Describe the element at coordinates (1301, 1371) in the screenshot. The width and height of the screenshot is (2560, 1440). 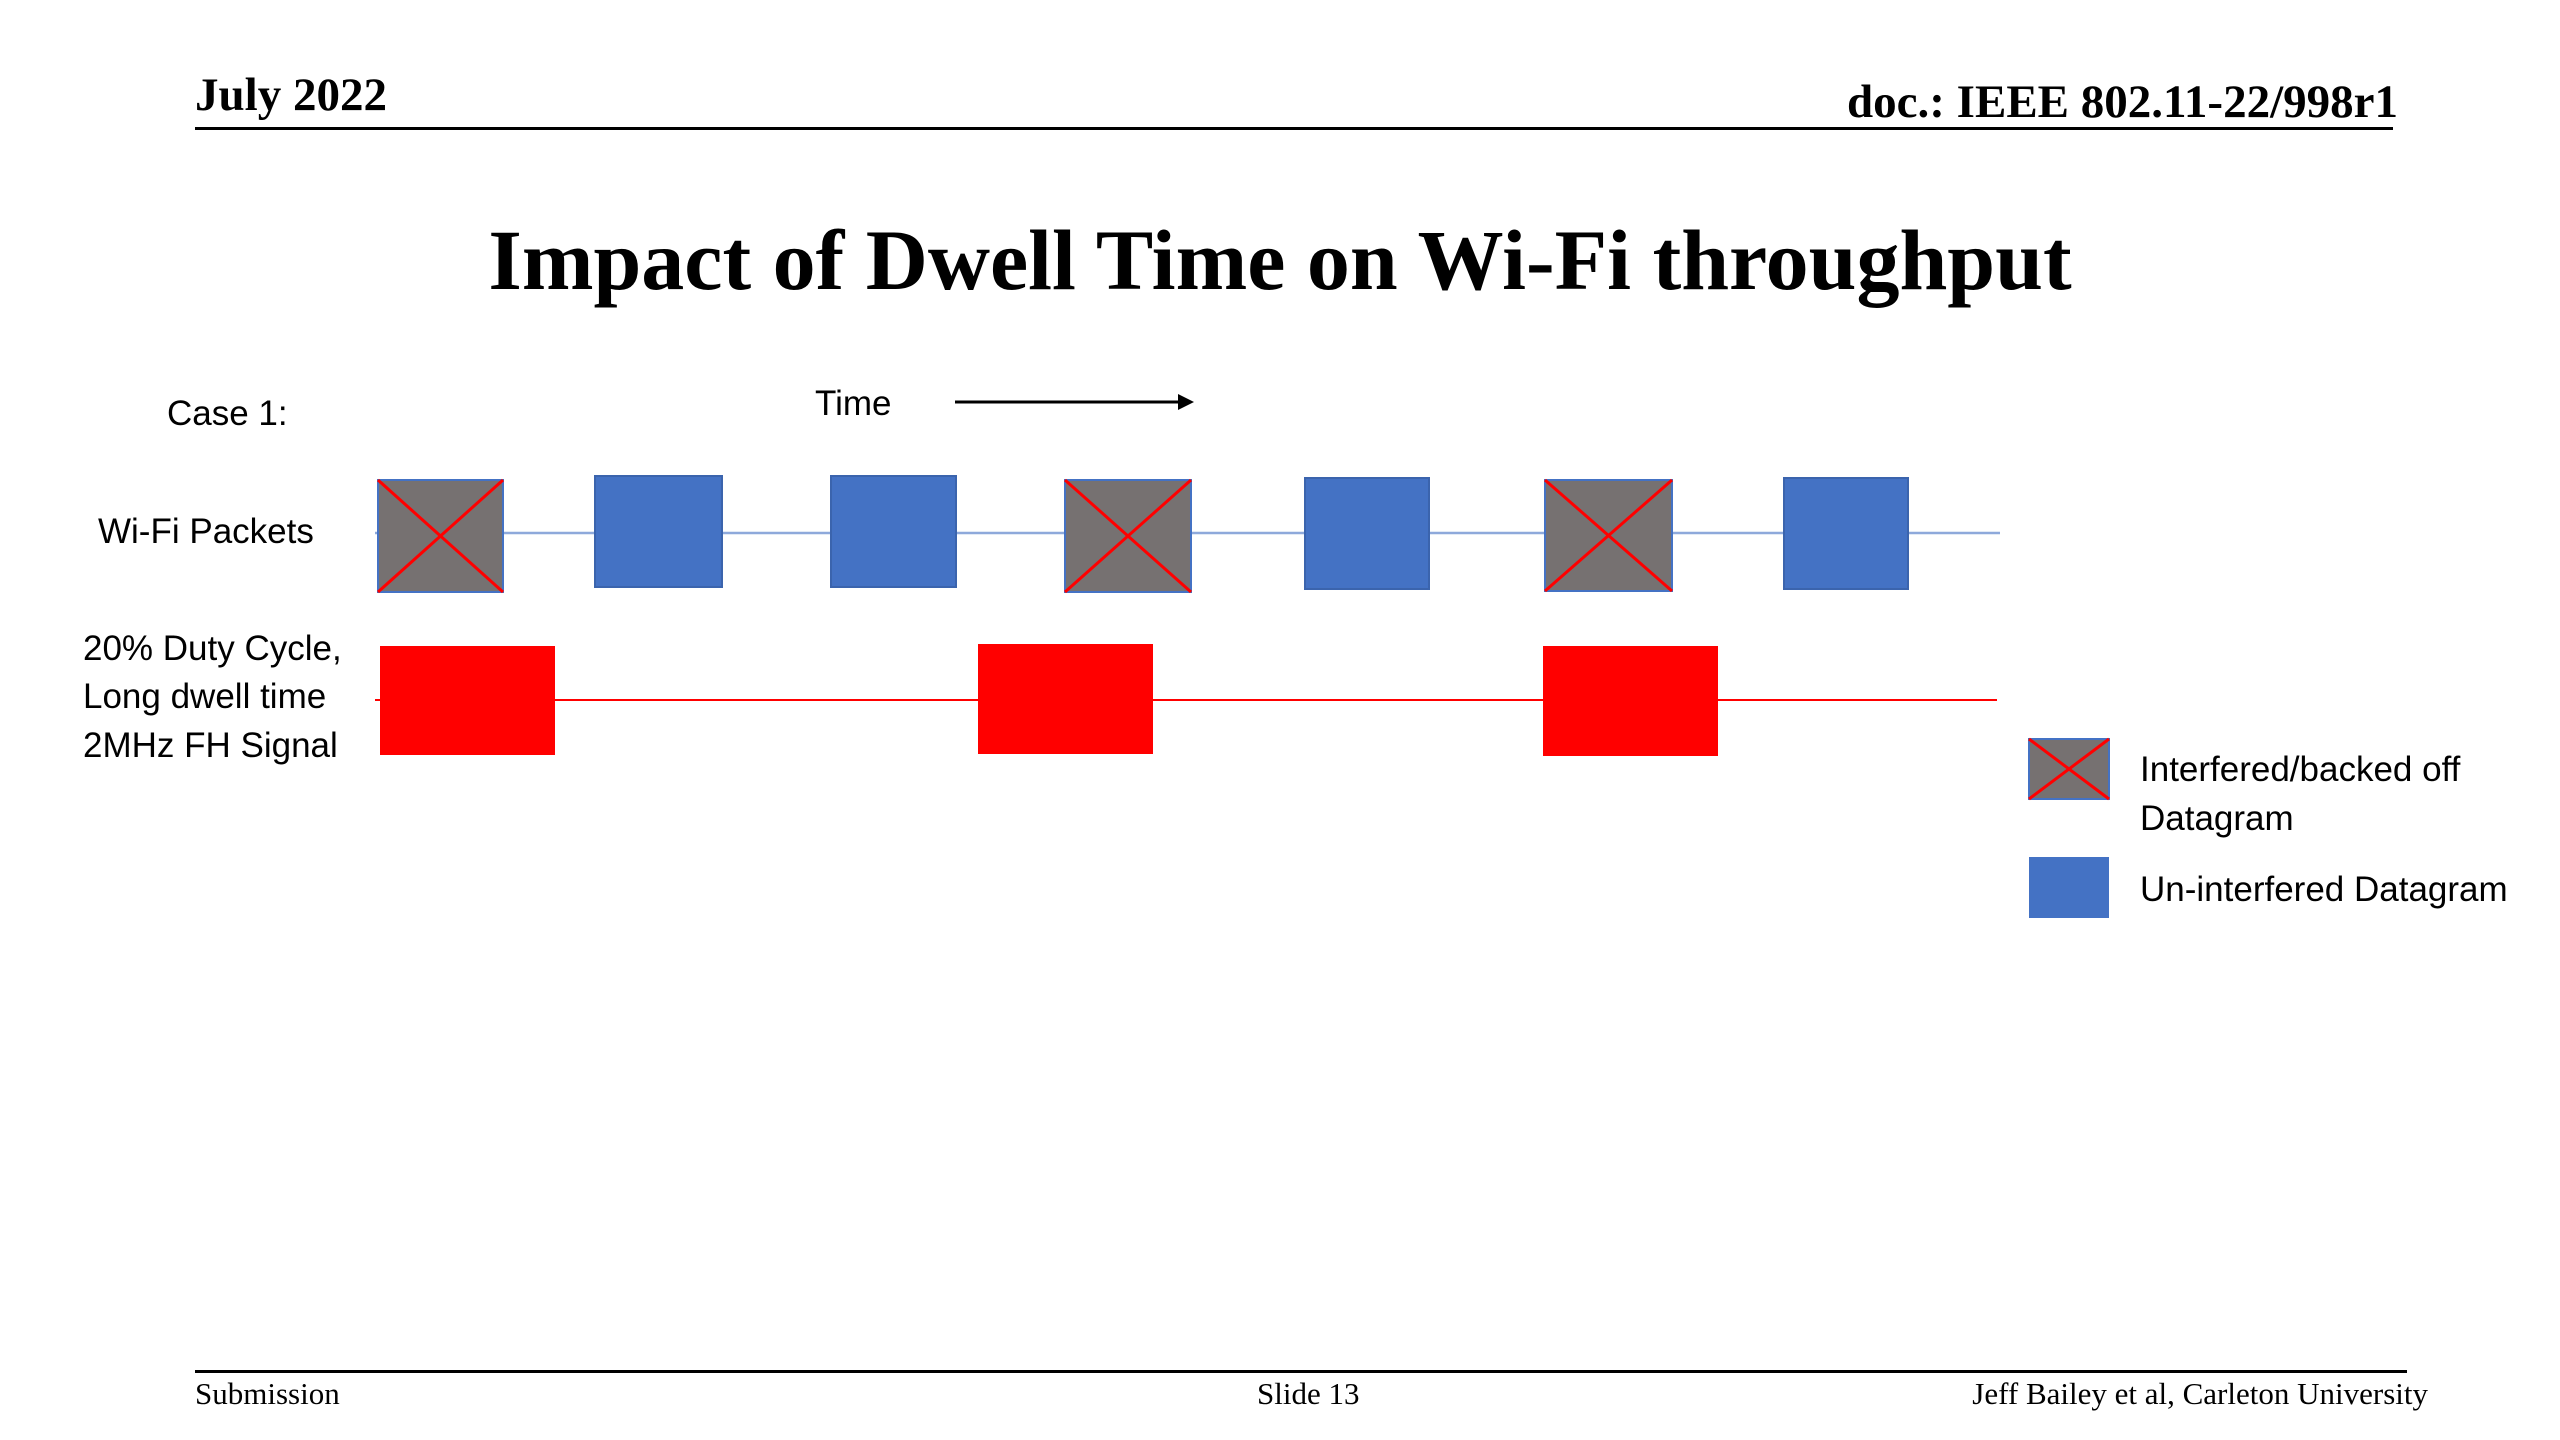
I see `footer-rule` at that location.